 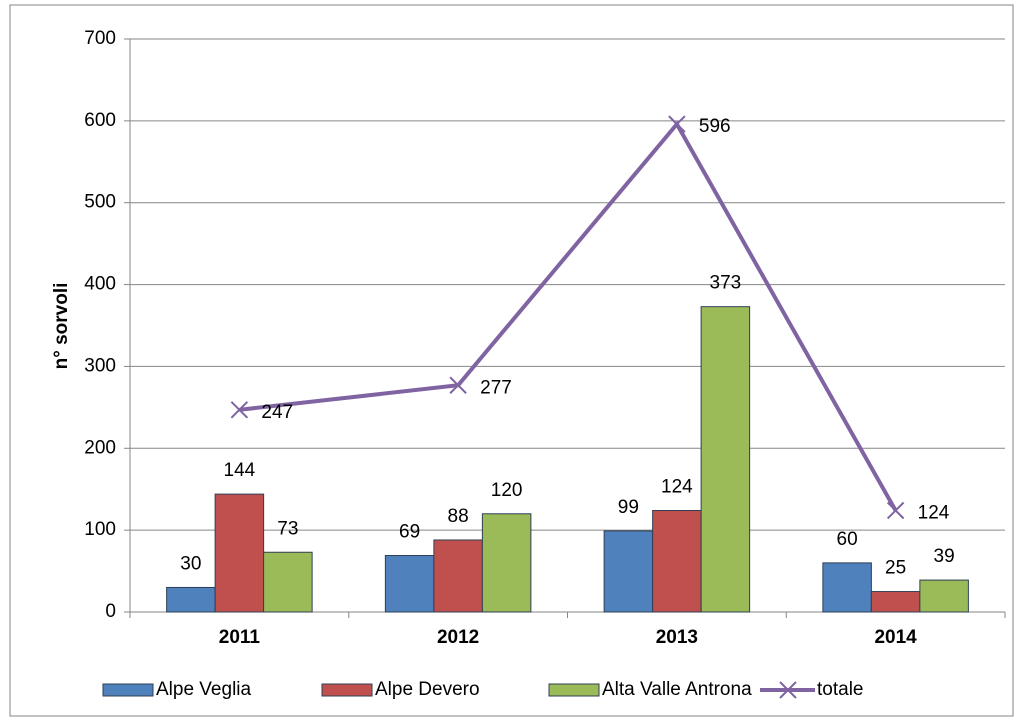 I want to click on y-tick-label: 200, so click(x=100, y=447).